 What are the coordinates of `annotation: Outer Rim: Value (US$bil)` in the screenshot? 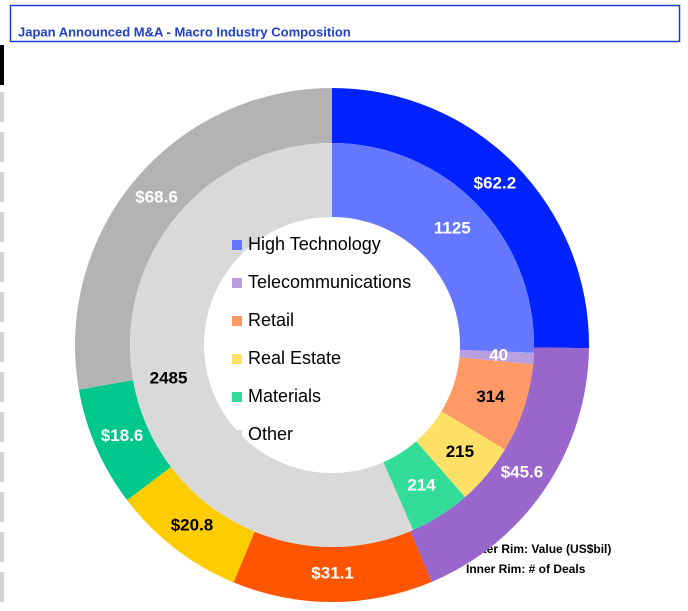 It's located at (538, 549).